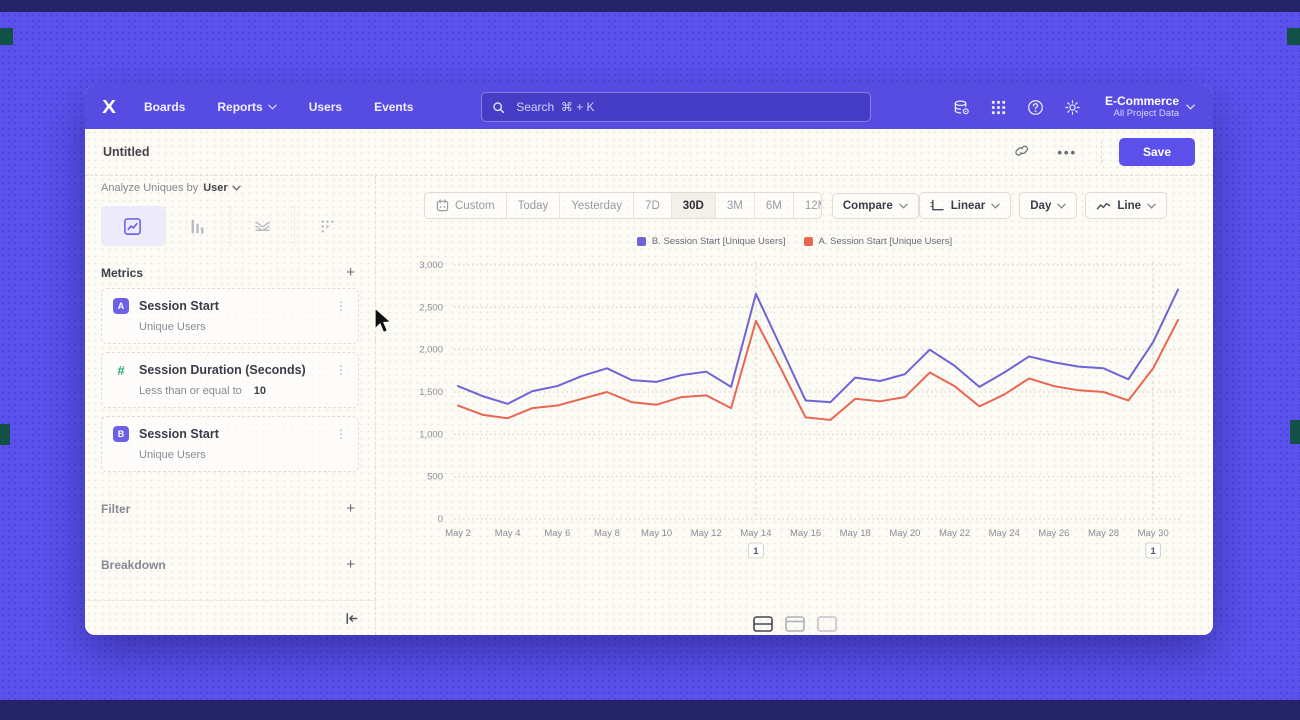  Describe the element at coordinates (1067, 152) in the screenshot. I see `more-options-button: •••` at that location.